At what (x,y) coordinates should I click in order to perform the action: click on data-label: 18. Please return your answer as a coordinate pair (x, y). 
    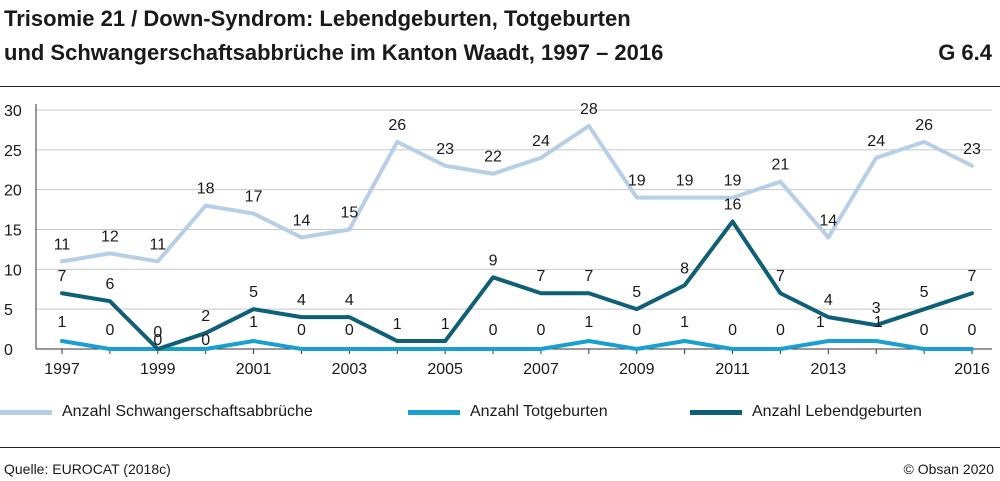
    Looking at the image, I should click on (206, 189).